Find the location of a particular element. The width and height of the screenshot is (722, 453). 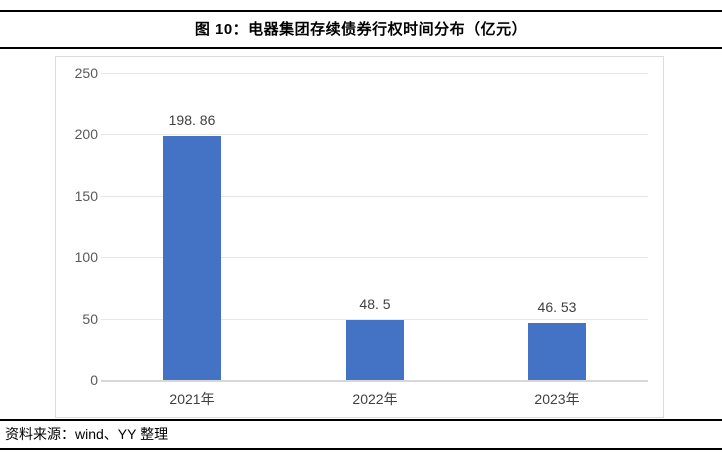

y-axis-tick-label: 100 is located at coordinates (86, 257).